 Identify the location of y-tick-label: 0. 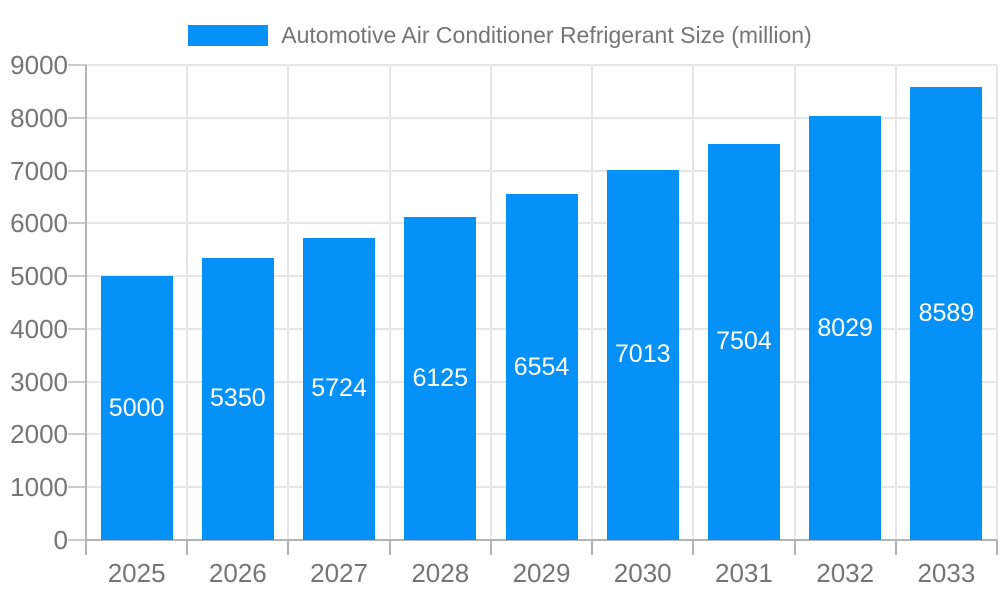
(60, 540).